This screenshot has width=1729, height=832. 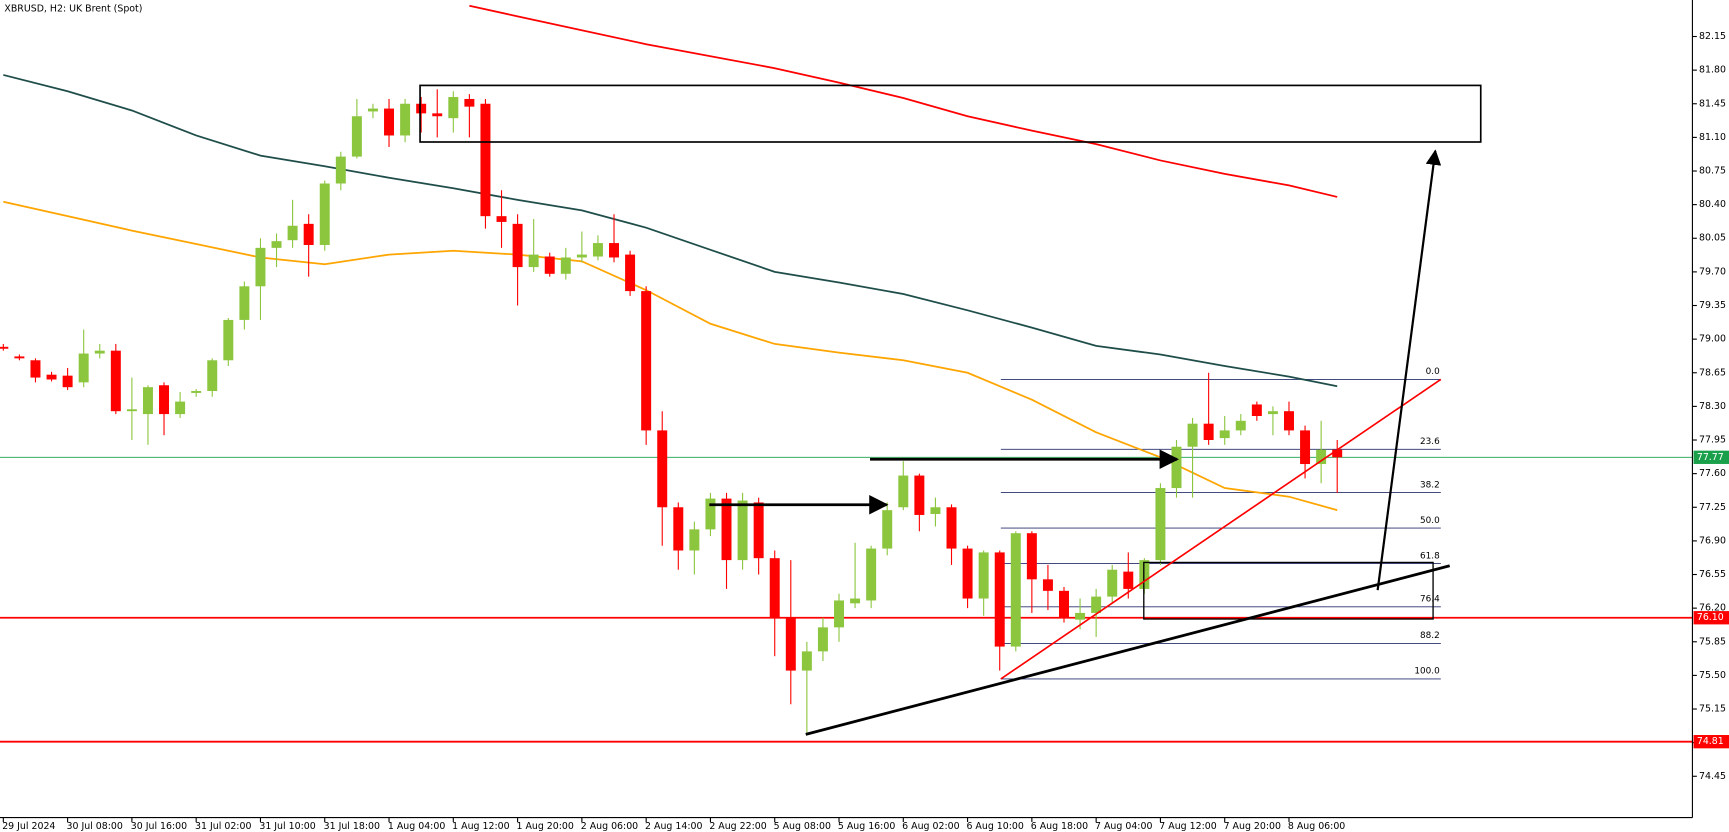 I want to click on moving-average, so click(x=903, y=101).